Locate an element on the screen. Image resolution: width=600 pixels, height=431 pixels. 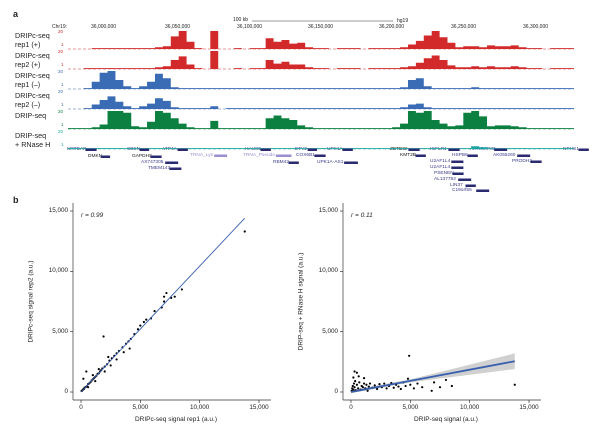
coordinate-label: 36,200,000 is located at coordinates (392, 27).